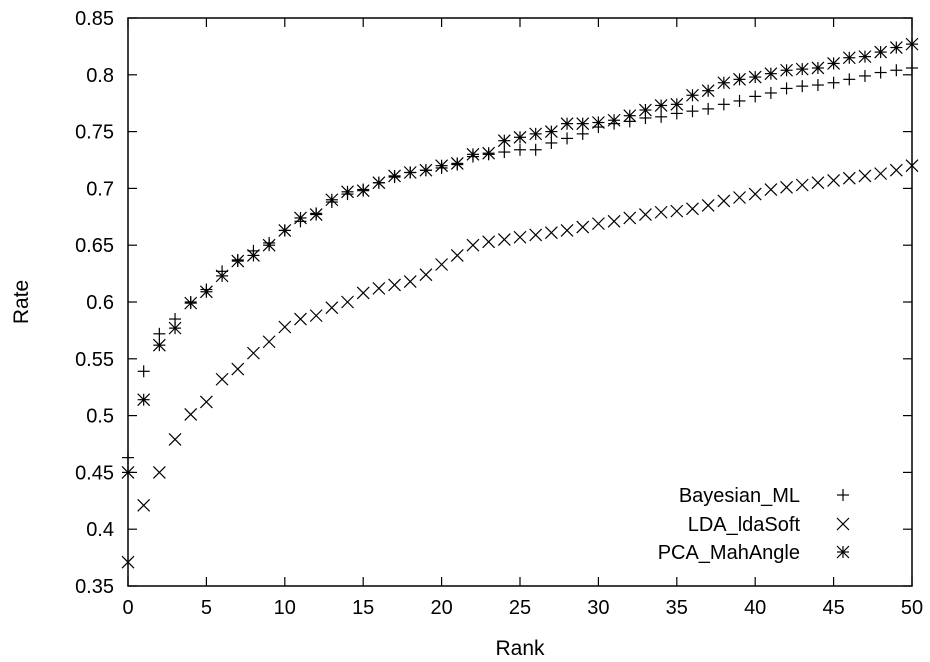  What do you see at coordinates (100, 417) in the screenshot?
I see `y-tick-label: 0.5` at bounding box center [100, 417].